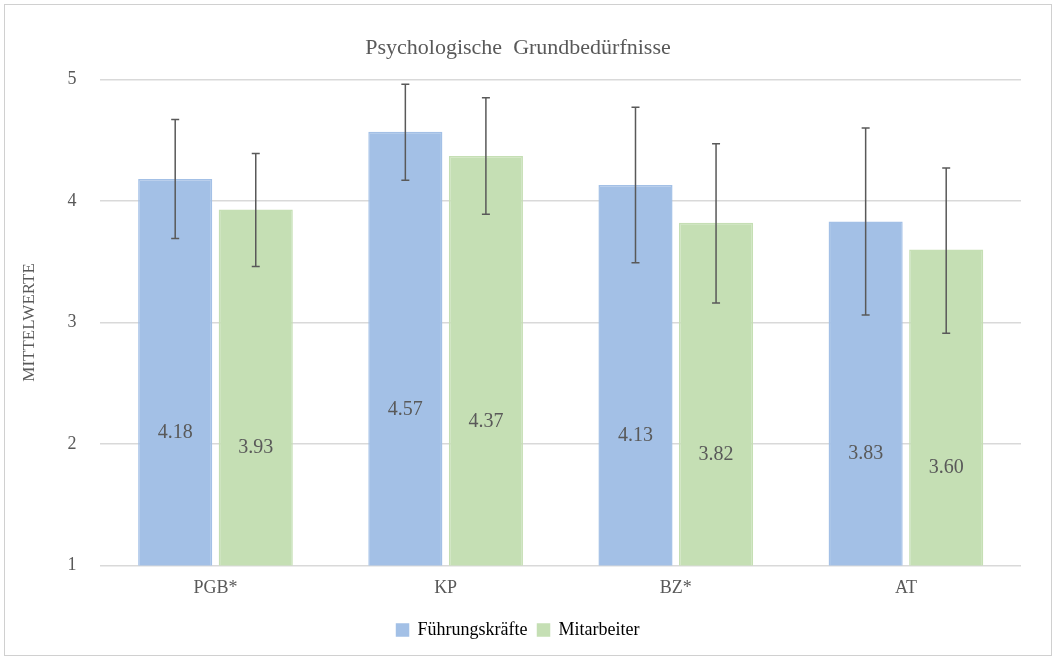 This screenshot has width=1058, height=662. I want to click on legend-label: Führungskräfte, so click(472, 628).